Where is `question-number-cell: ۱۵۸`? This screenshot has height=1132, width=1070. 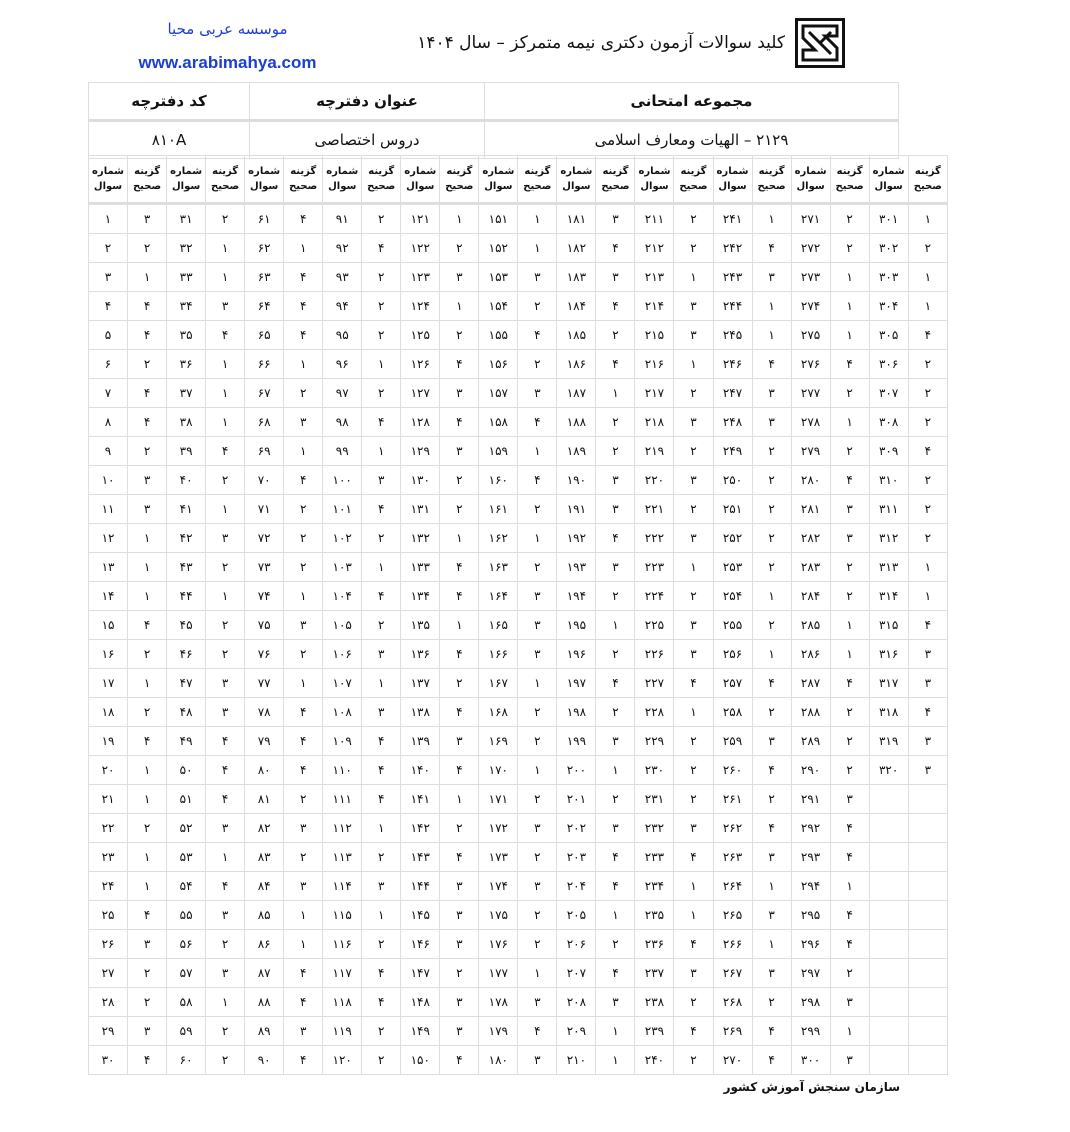 question-number-cell: ۱۵۸ is located at coordinates (498, 422).